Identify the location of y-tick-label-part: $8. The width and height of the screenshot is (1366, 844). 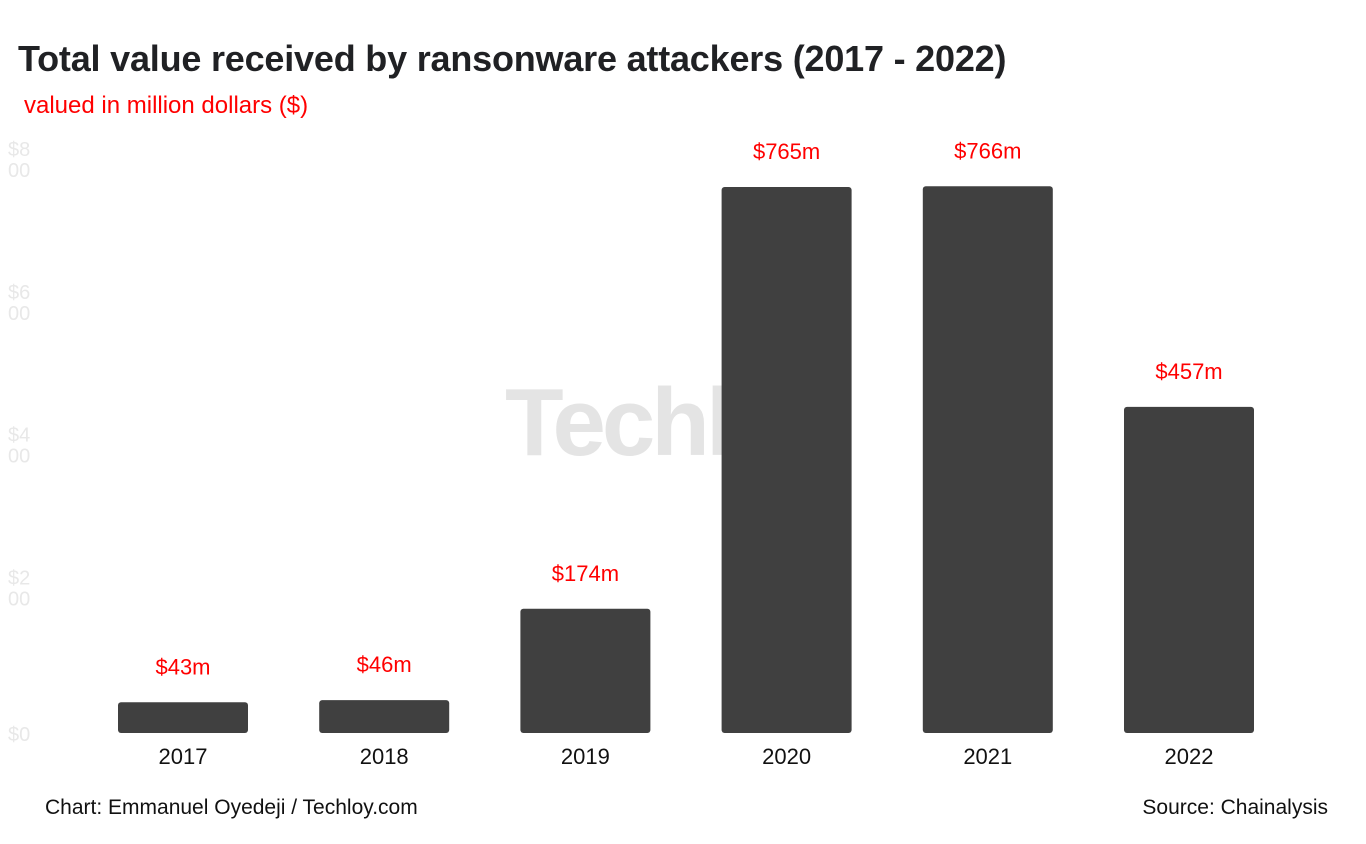
(19, 150).